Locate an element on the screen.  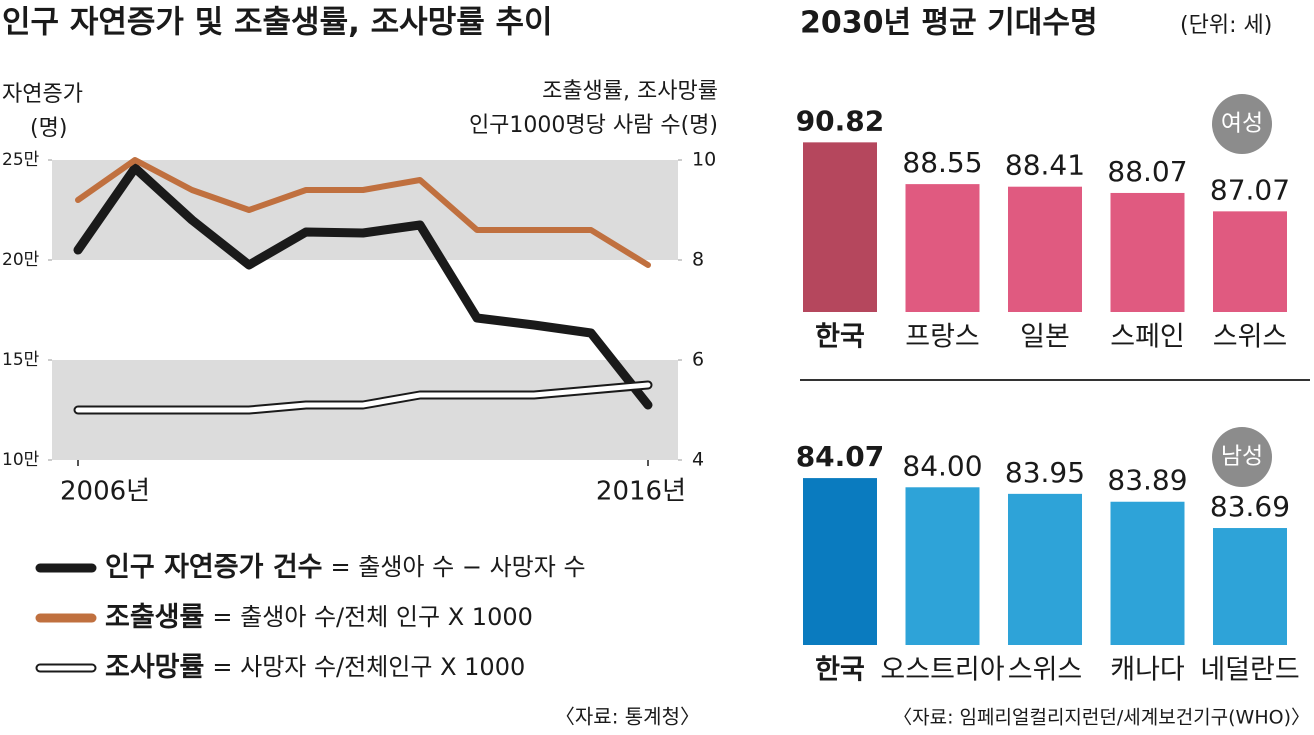
y2-tick-label: 8 is located at coordinates (698, 260).